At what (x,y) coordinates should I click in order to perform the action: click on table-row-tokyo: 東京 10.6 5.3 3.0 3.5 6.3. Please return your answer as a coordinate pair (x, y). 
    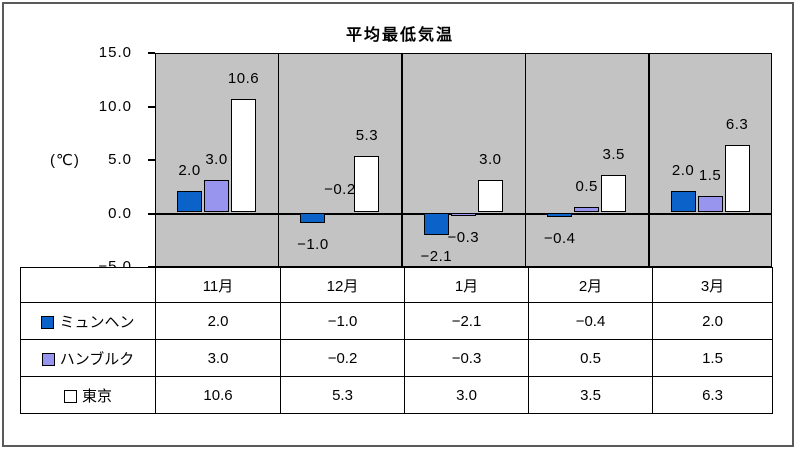
    Looking at the image, I should click on (396, 395).